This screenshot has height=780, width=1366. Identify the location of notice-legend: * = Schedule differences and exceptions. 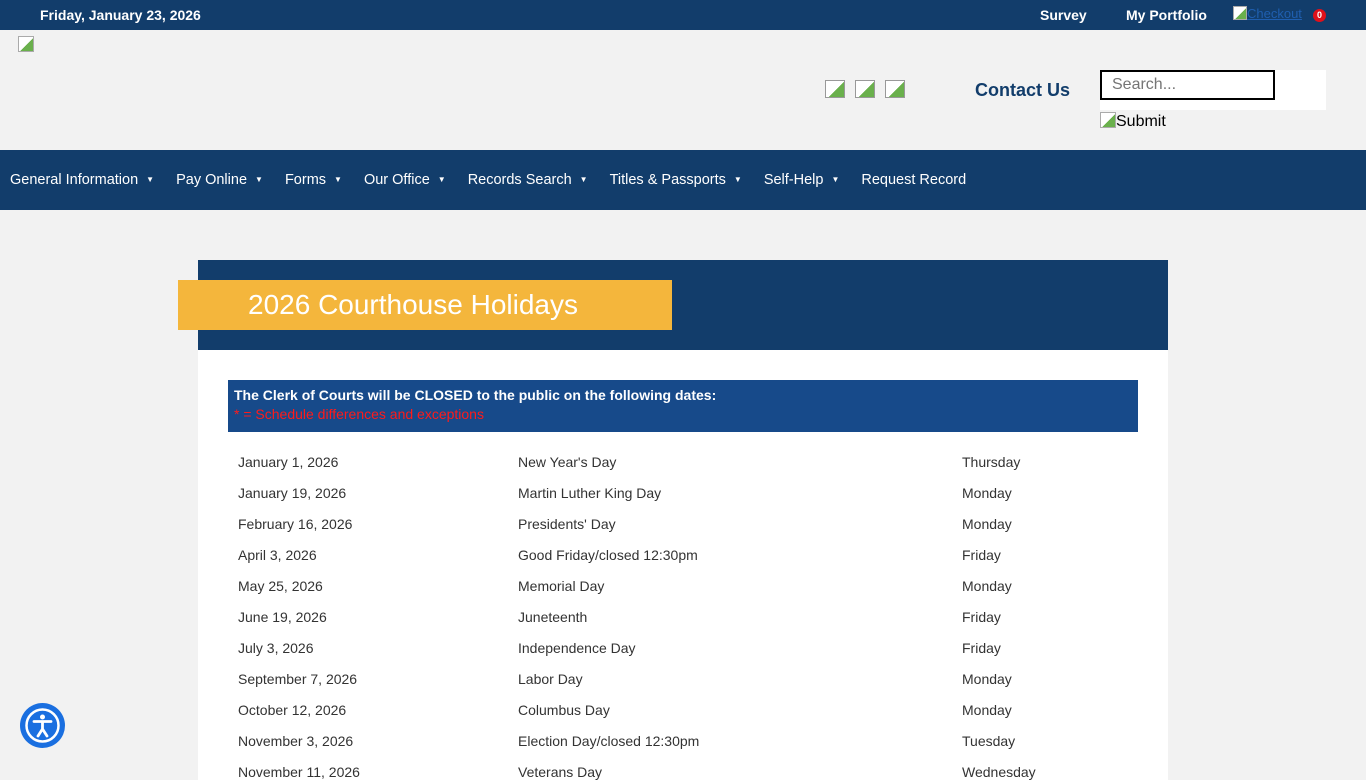
(359, 414).